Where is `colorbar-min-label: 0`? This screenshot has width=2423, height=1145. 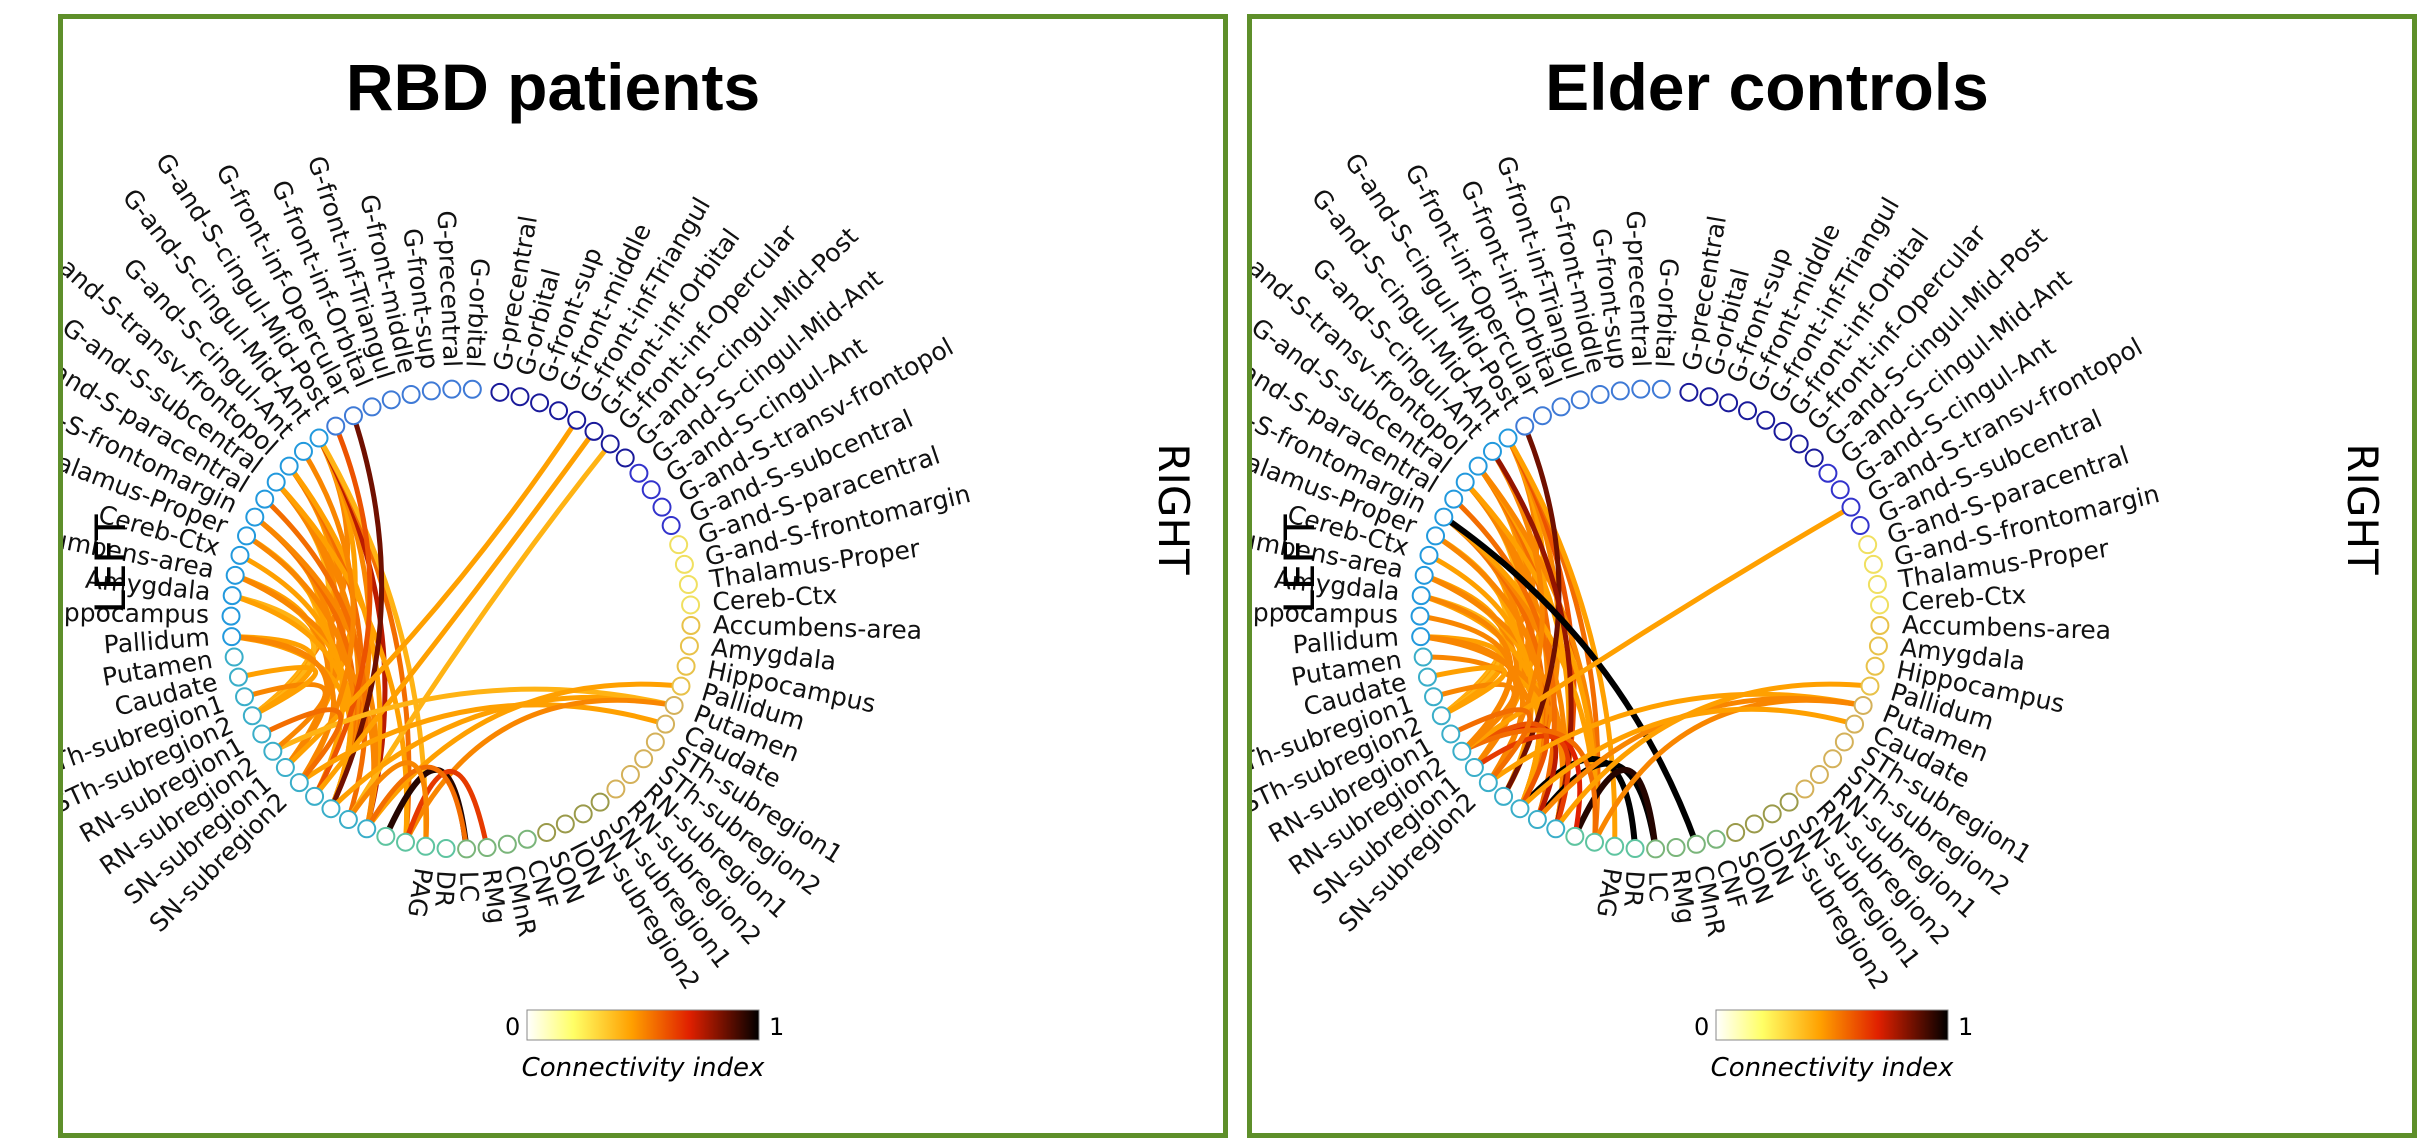 colorbar-min-label: 0 is located at coordinates (1701, 1027).